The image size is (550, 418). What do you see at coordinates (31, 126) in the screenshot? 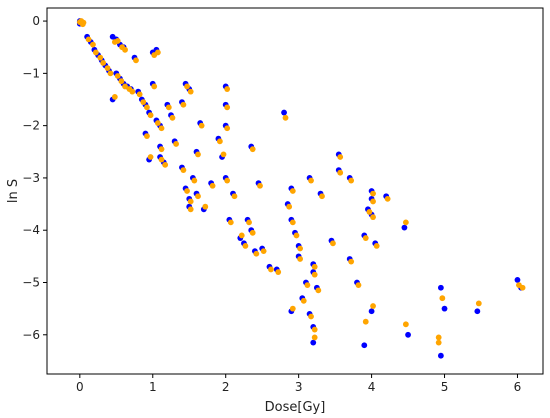
I see `y-tick-label: −2` at bounding box center [31, 126].